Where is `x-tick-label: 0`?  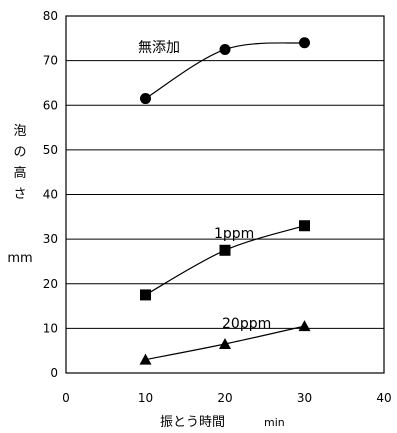 x-tick-label: 0 is located at coordinates (66, 398).